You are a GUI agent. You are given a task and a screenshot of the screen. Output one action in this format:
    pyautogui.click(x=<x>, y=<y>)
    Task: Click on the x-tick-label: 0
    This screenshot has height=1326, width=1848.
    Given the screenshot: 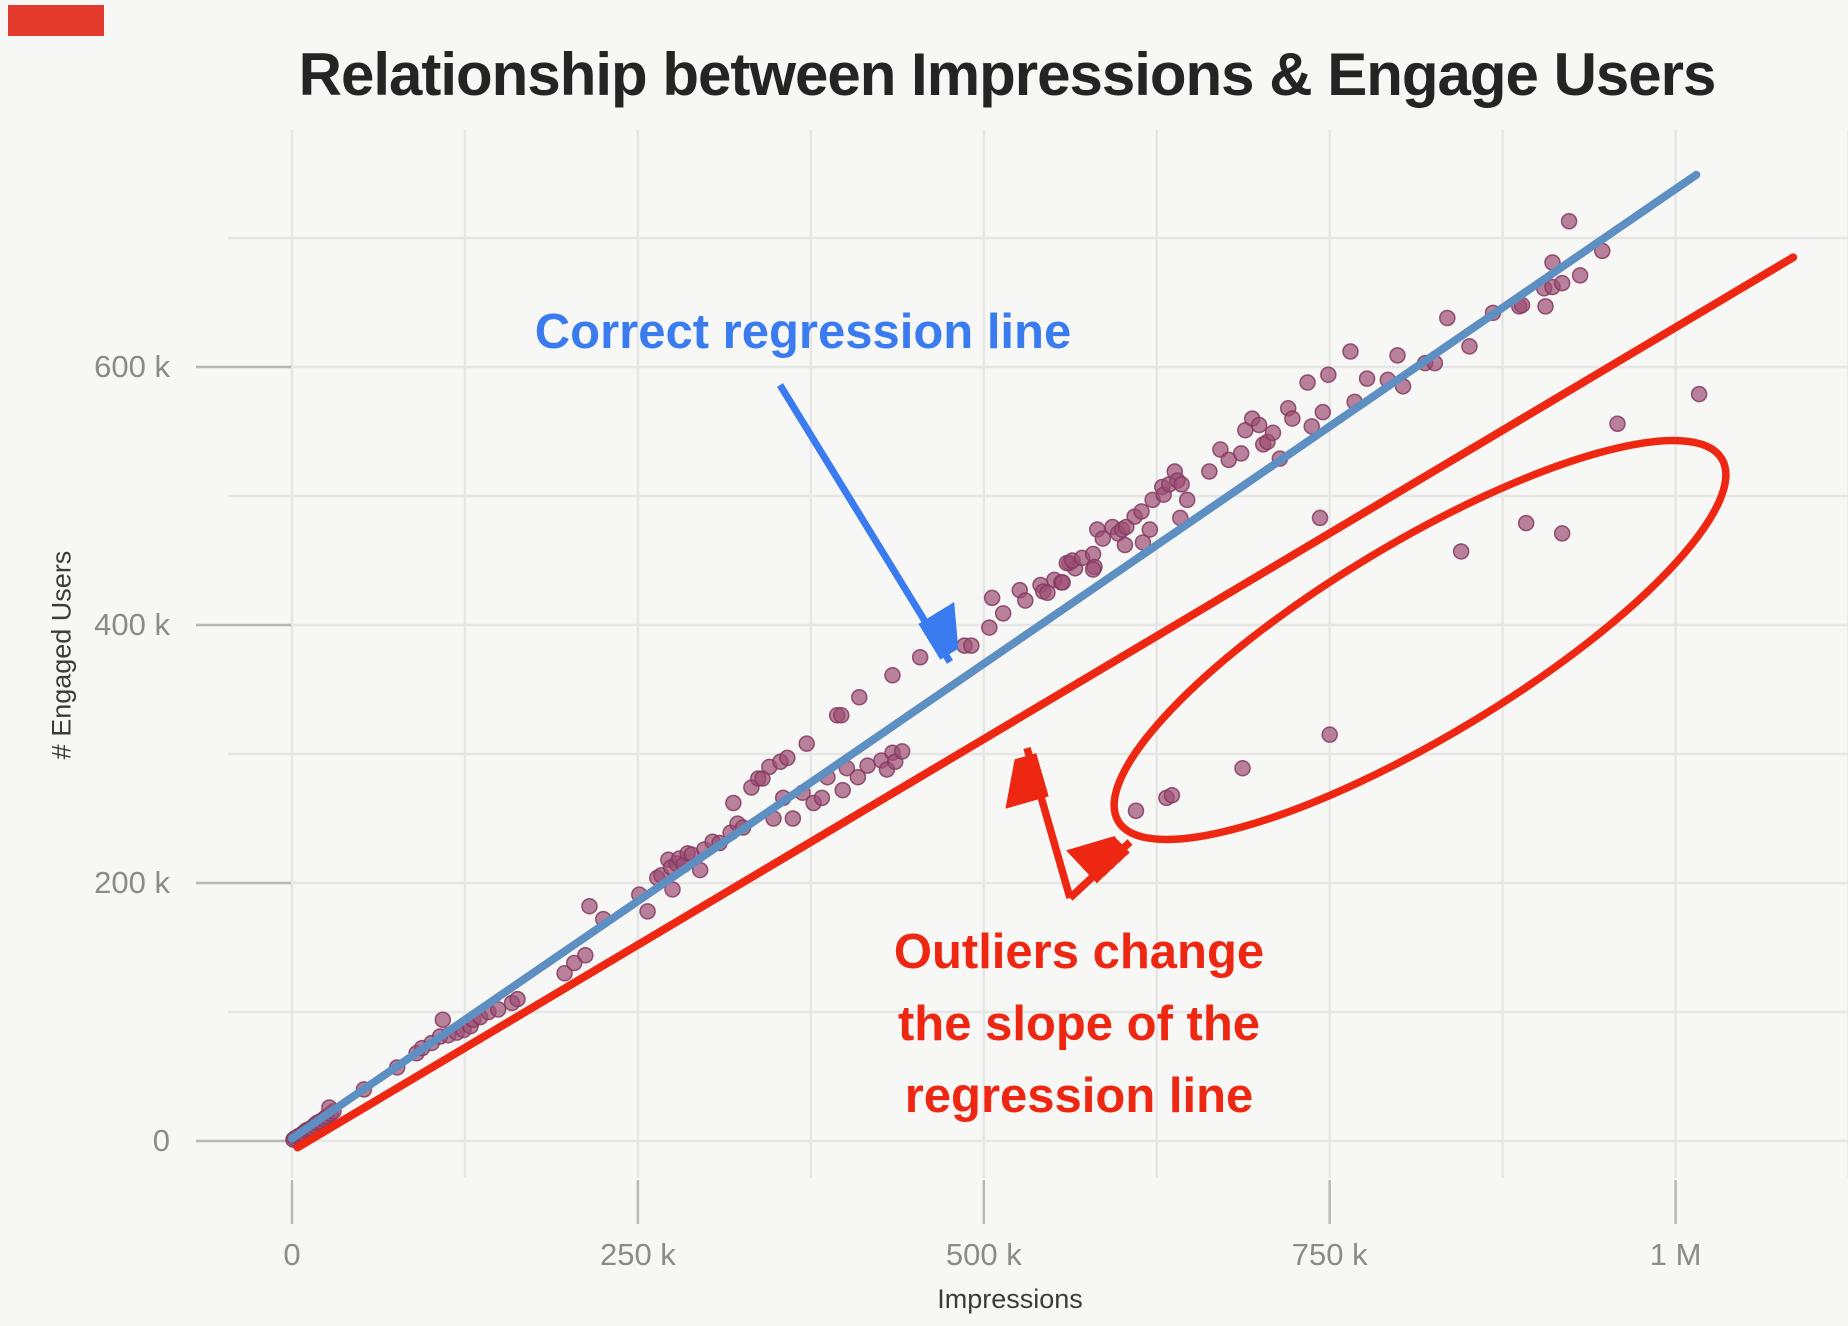 What is the action you would take?
    pyautogui.click(x=292, y=1254)
    